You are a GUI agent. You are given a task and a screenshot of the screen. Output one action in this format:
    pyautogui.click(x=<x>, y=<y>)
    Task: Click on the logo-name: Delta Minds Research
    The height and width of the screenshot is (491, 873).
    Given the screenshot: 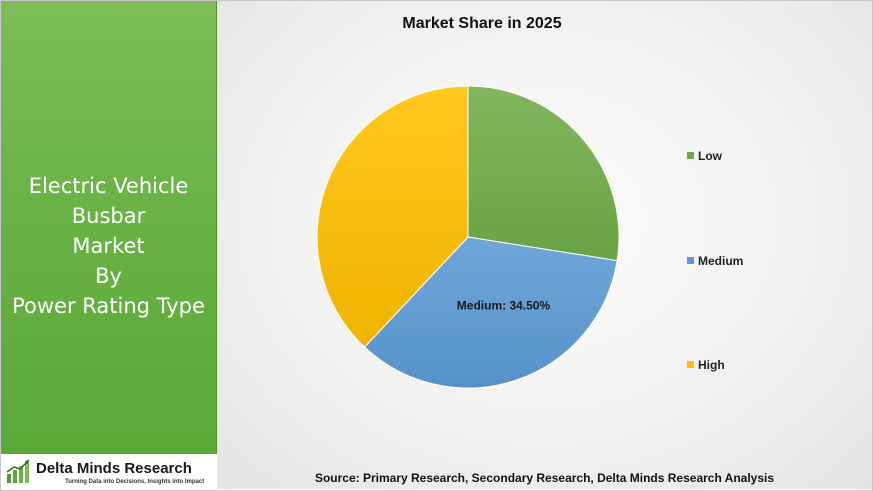 What is the action you would take?
    pyautogui.click(x=114, y=468)
    